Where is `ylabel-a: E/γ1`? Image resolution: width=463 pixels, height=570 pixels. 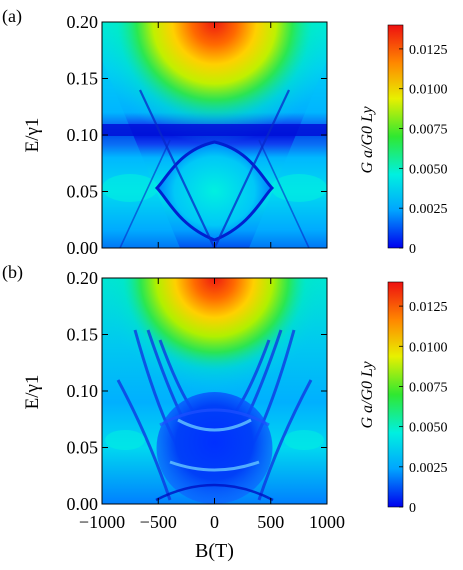
ylabel-a: E/γ1 is located at coordinates (32, 135).